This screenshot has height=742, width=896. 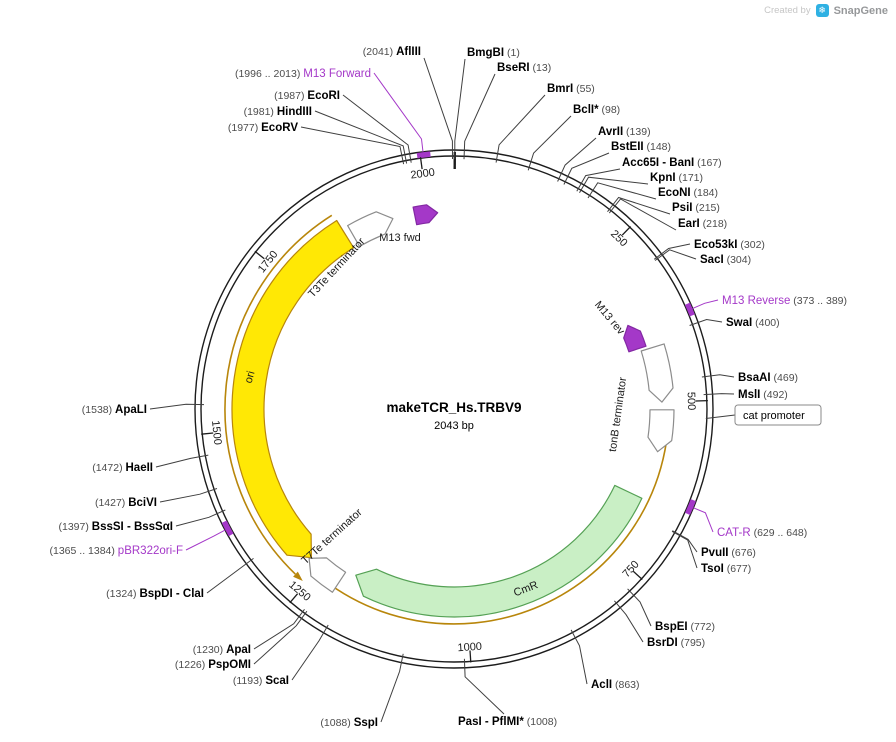 I want to click on cat-promoter-line, so click(x=720, y=416).